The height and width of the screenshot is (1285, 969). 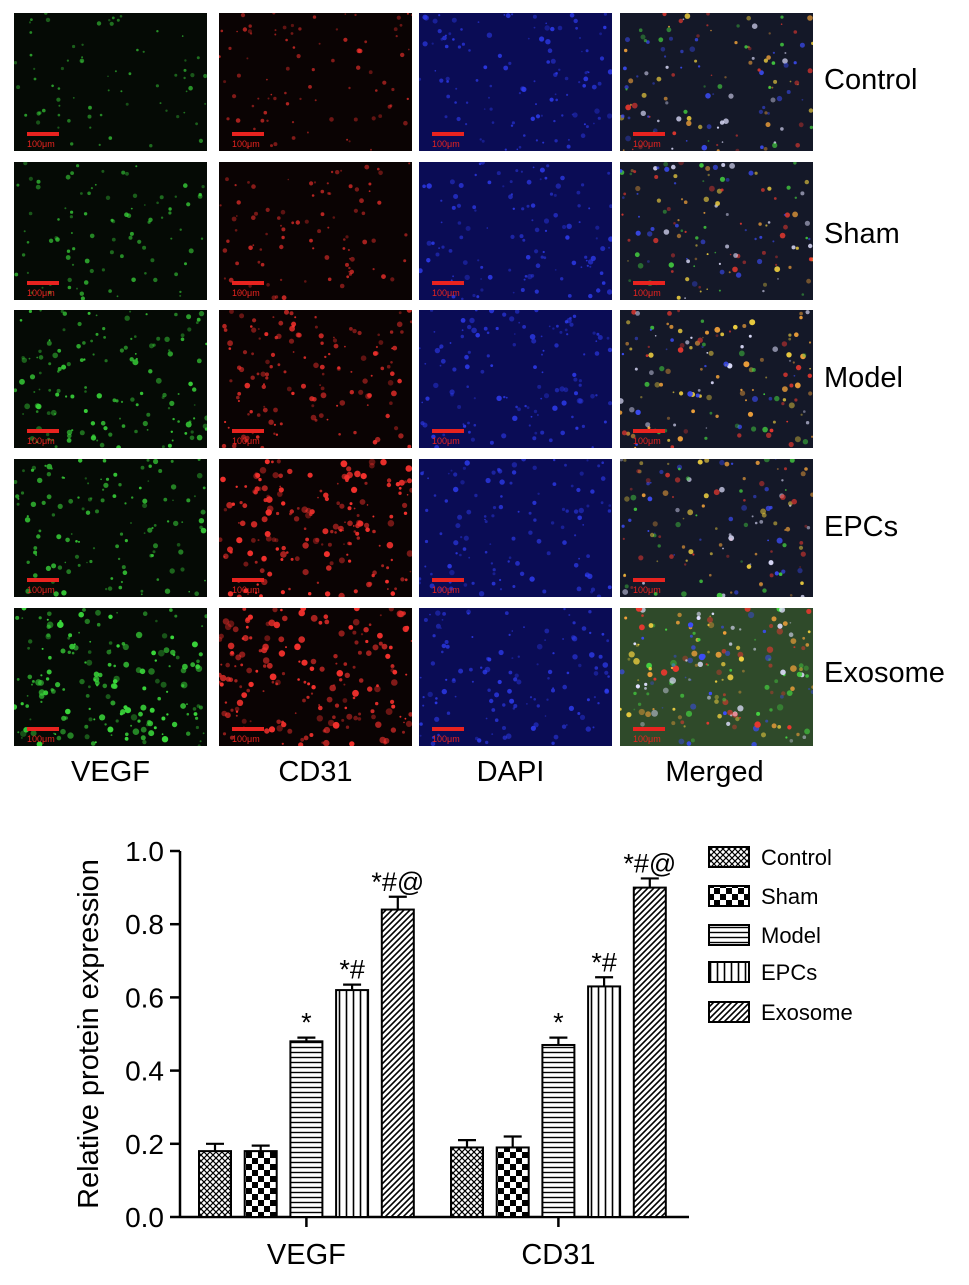 What do you see at coordinates (863, 378) in the screenshot?
I see `row-label-model: Model` at bounding box center [863, 378].